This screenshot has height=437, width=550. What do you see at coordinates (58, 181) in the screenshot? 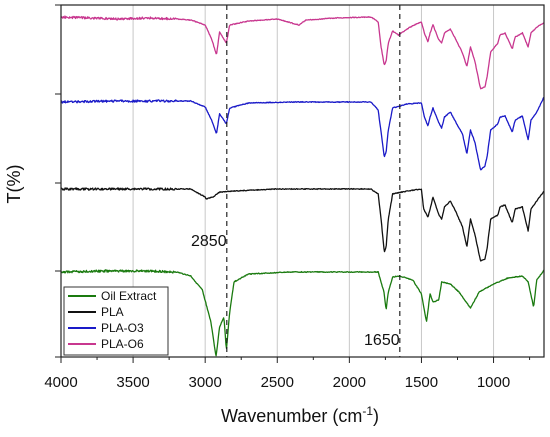
I see `y-ticks` at bounding box center [58, 181].